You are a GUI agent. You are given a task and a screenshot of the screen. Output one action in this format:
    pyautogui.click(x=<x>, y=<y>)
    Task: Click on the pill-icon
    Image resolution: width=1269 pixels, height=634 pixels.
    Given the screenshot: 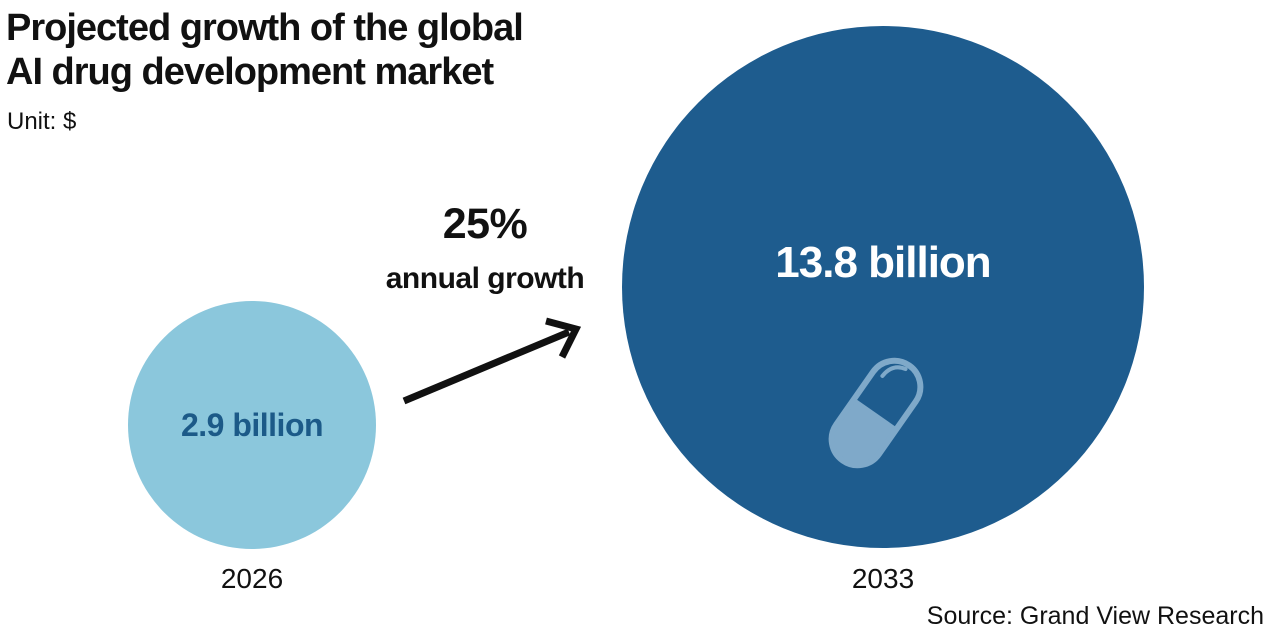 What is the action you would take?
    pyautogui.click(x=876, y=413)
    